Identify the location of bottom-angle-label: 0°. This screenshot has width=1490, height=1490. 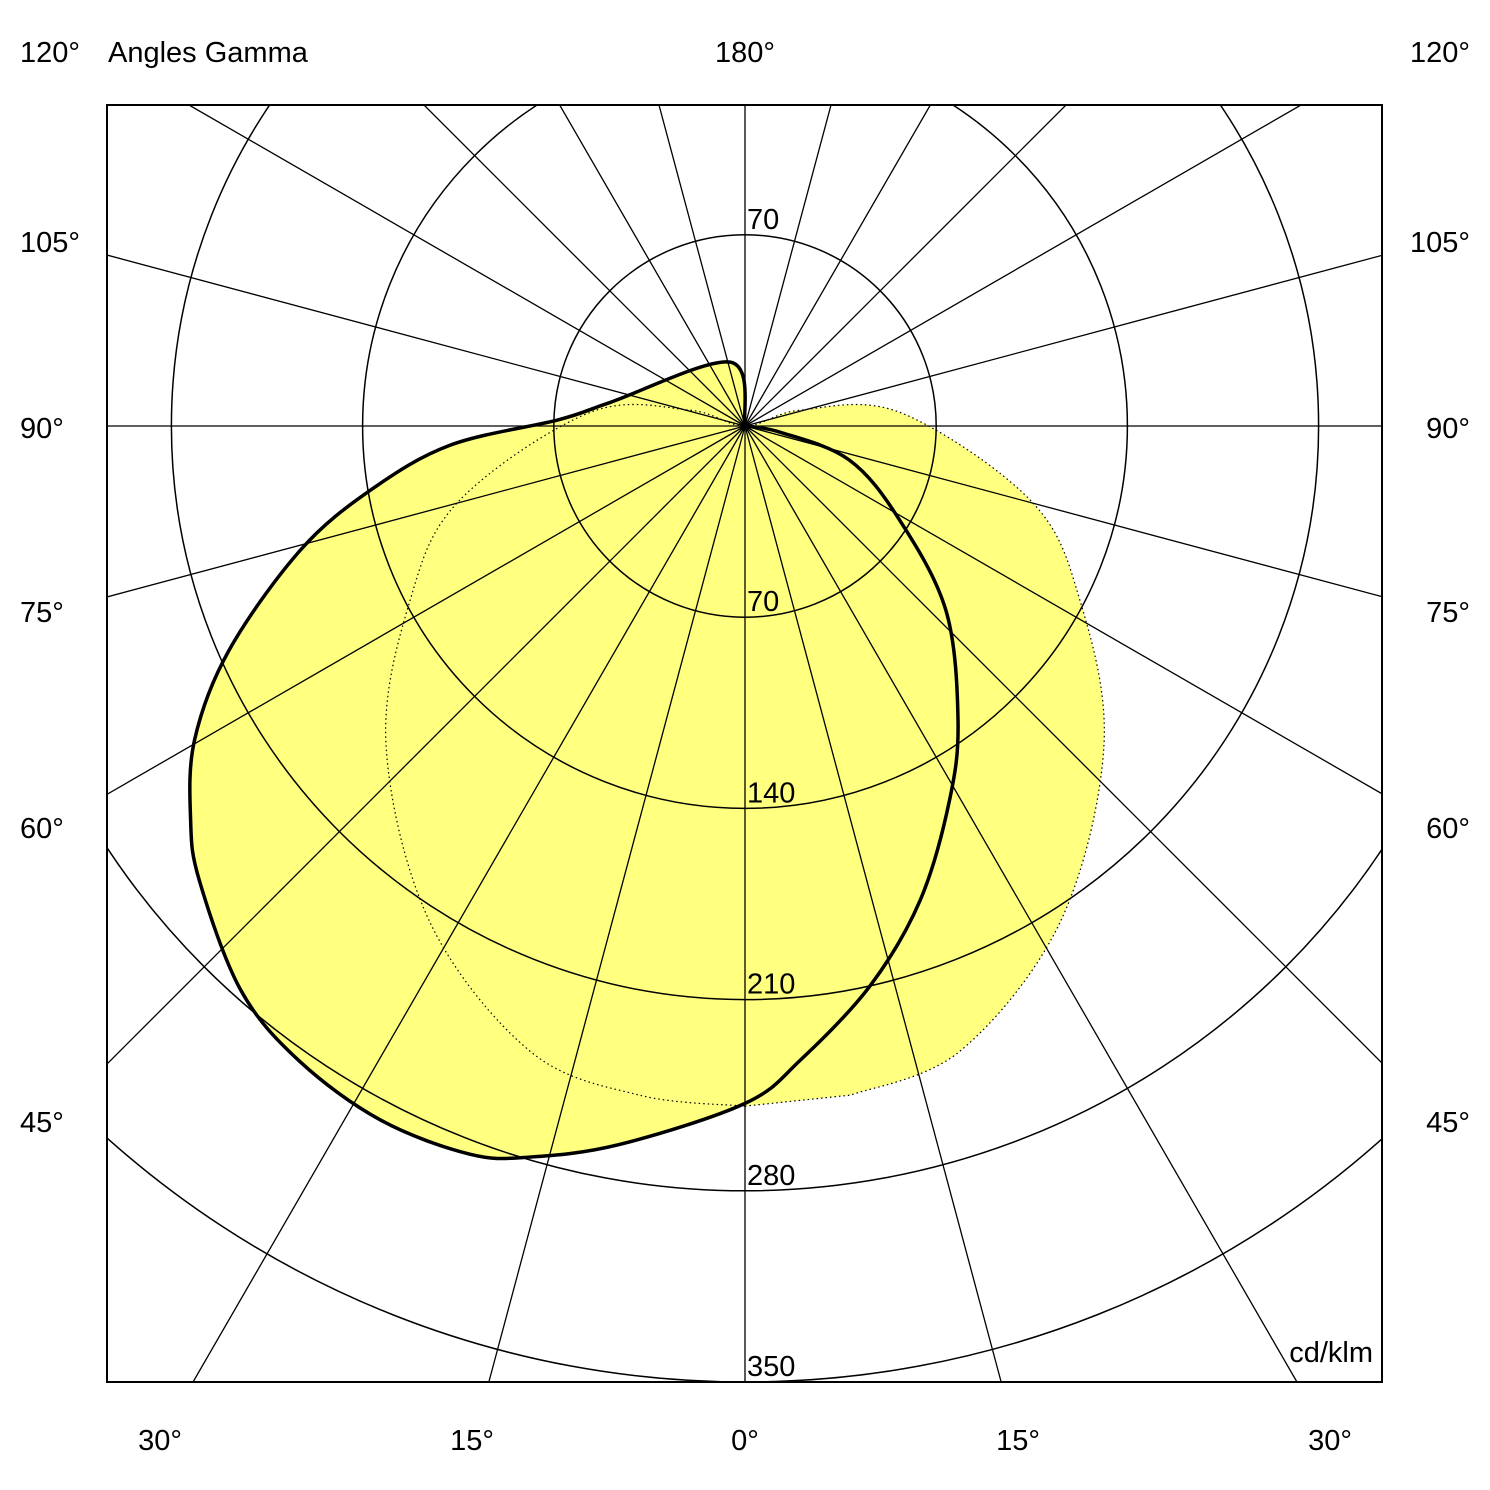
(745, 1441).